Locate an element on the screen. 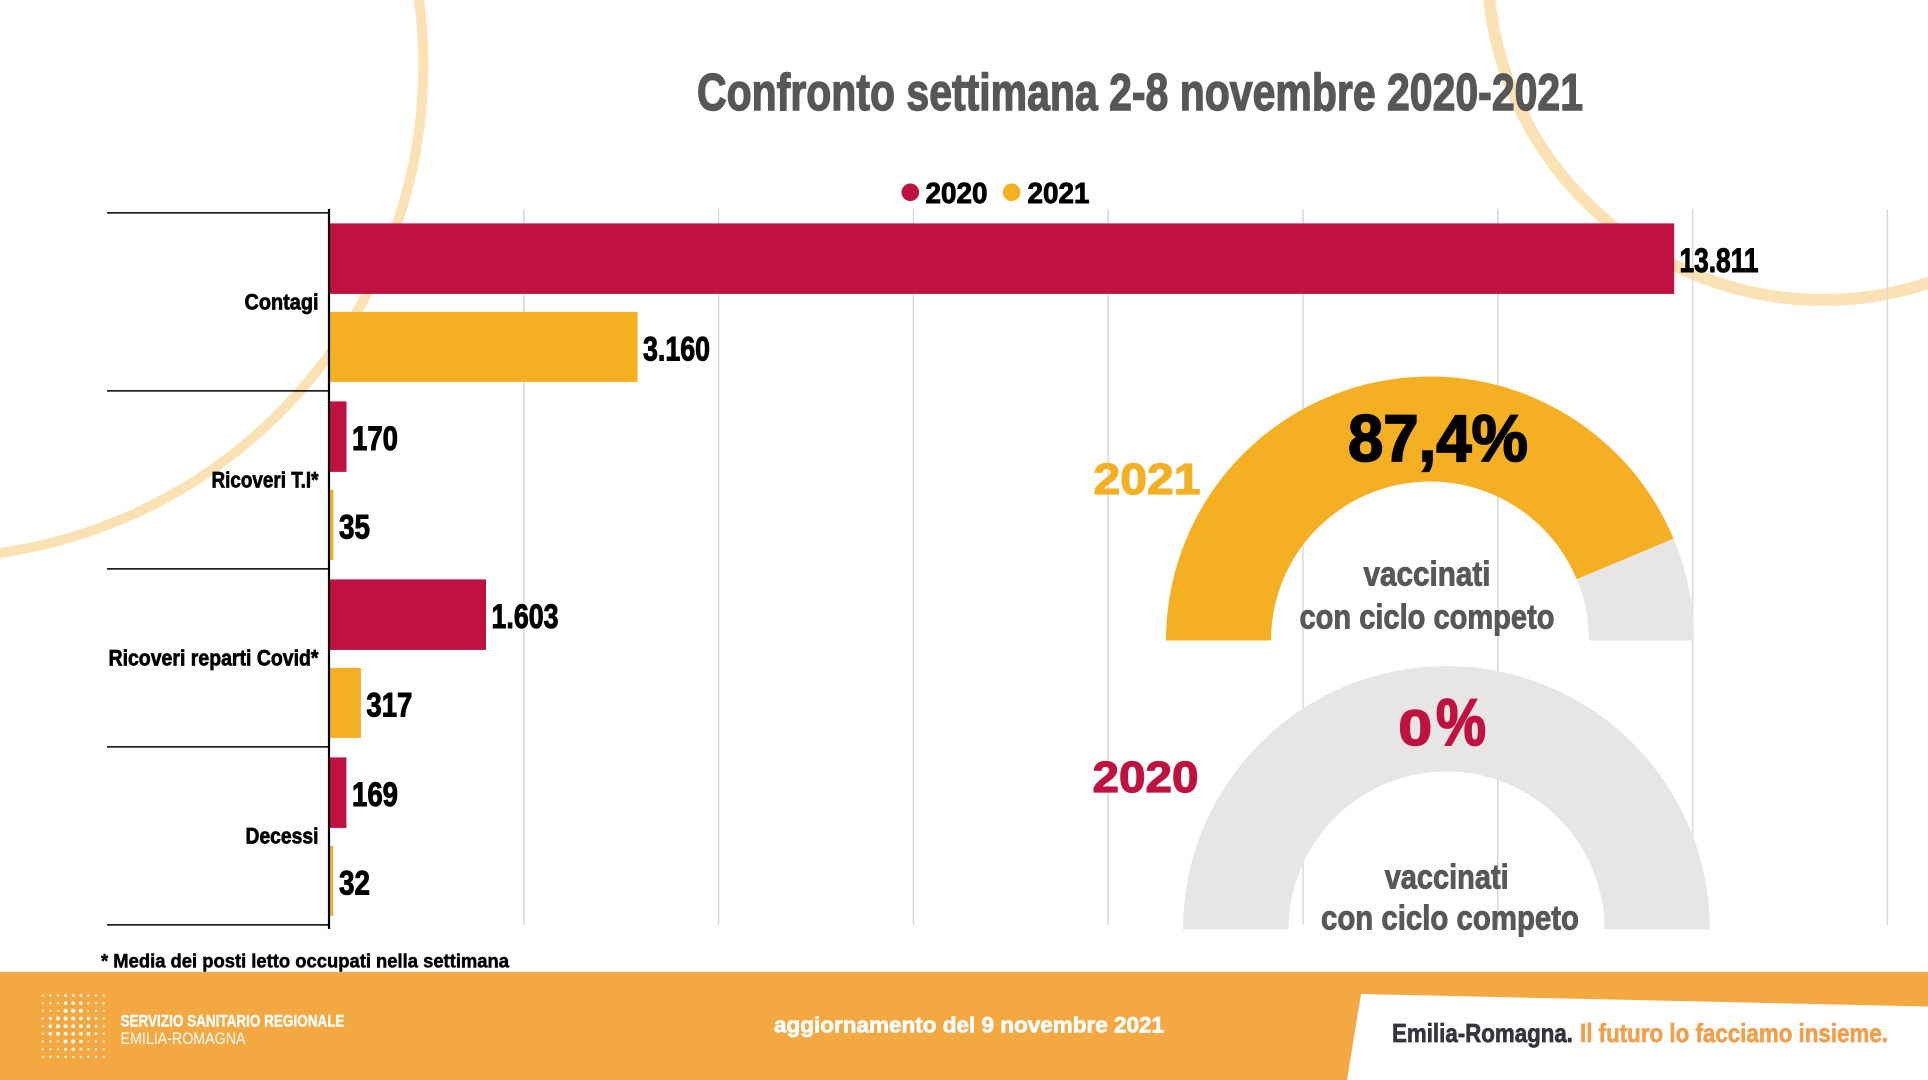 The height and width of the screenshot is (1080, 1928). svg-text: Il futuro lo facciamo insieme. is located at coordinates (1734, 1033).